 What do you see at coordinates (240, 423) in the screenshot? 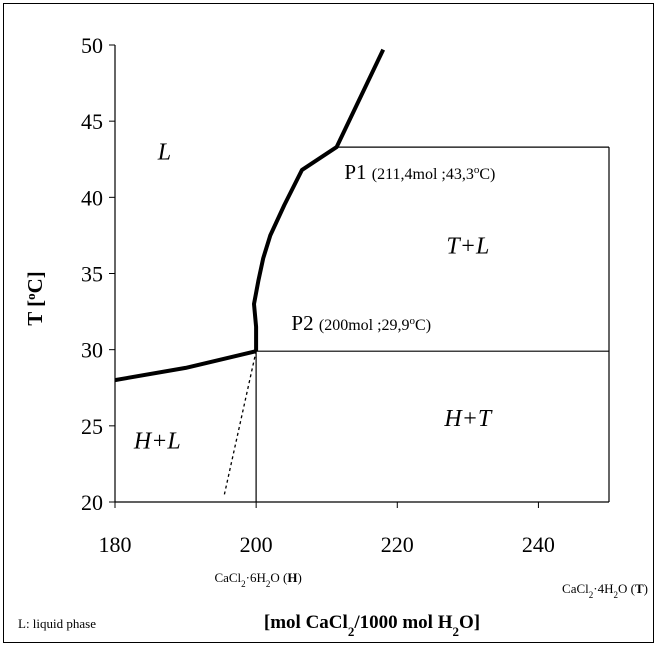
I see `metastable-extension-line` at bounding box center [240, 423].